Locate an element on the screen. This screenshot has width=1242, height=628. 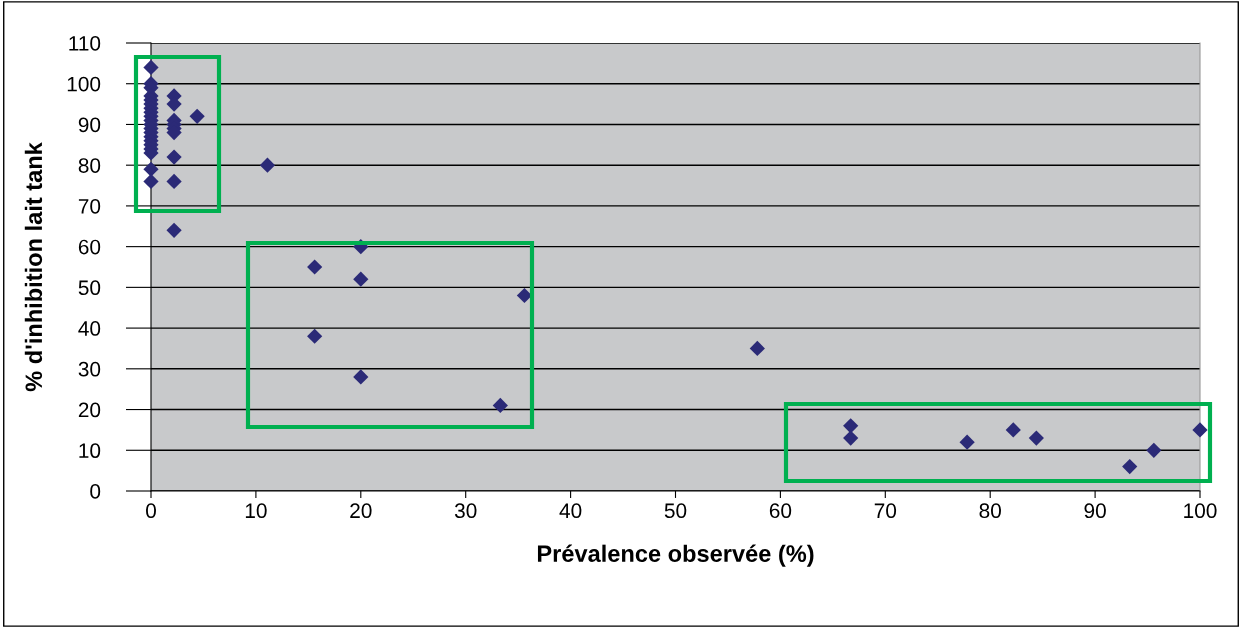
x-tick-label: 60 is located at coordinates (780, 511).